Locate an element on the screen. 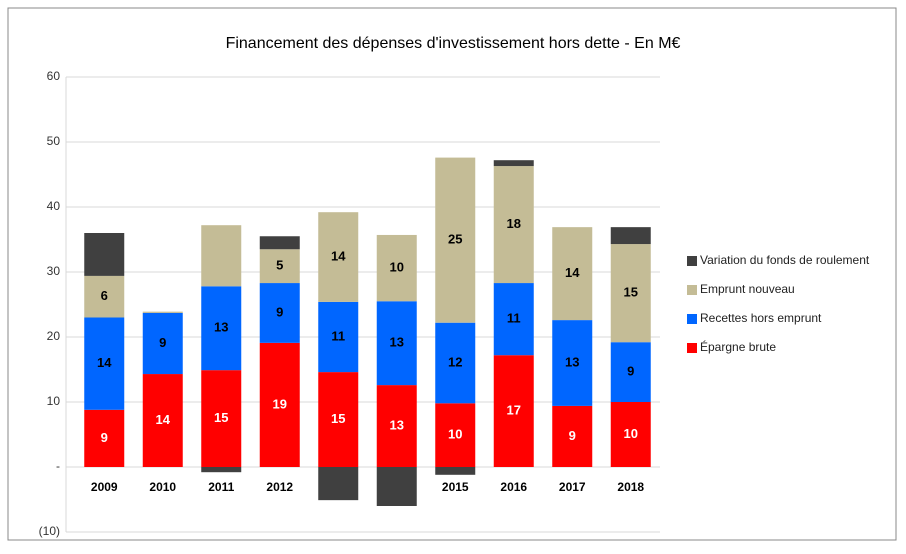  x-tick-label: 2016 is located at coordinates (513, 487).